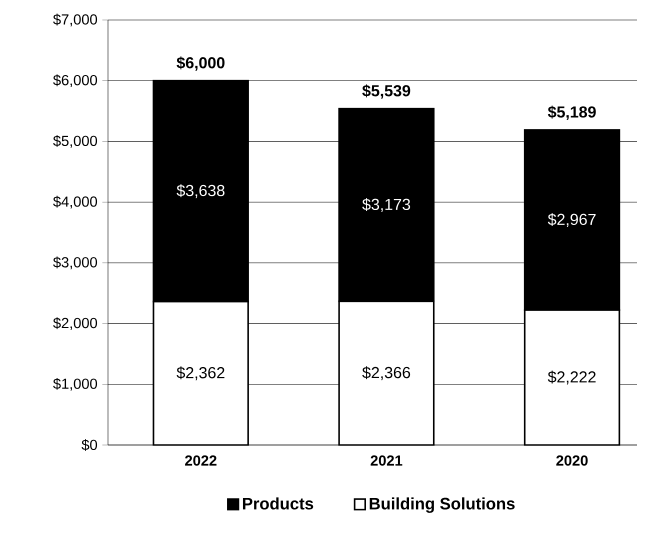 The image size is (647, 546). What do you see at coordinates (386, 373) in the screenshot?
I see `data-label: $2,366` at bounding box center [386, 373].